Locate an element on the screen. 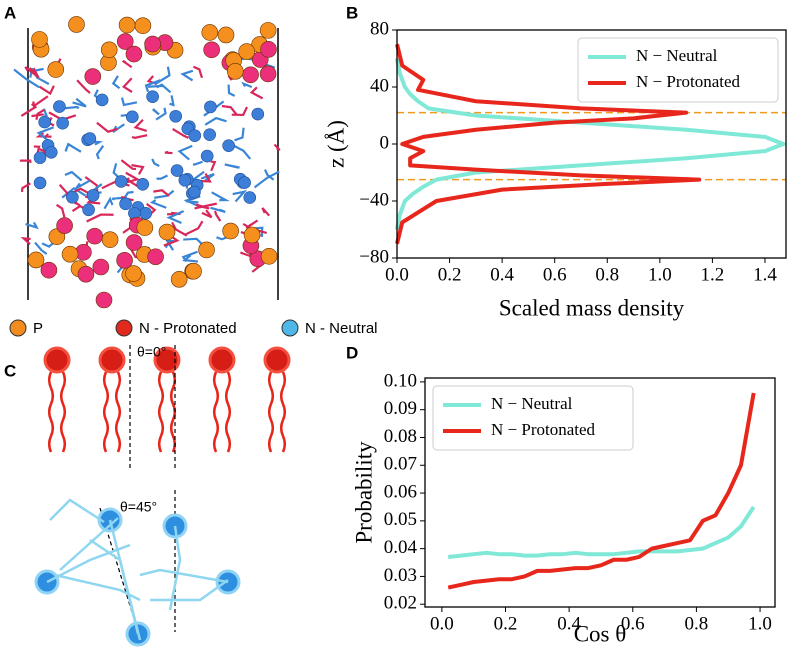  panel-label: C is located at coordinates (10, 370).